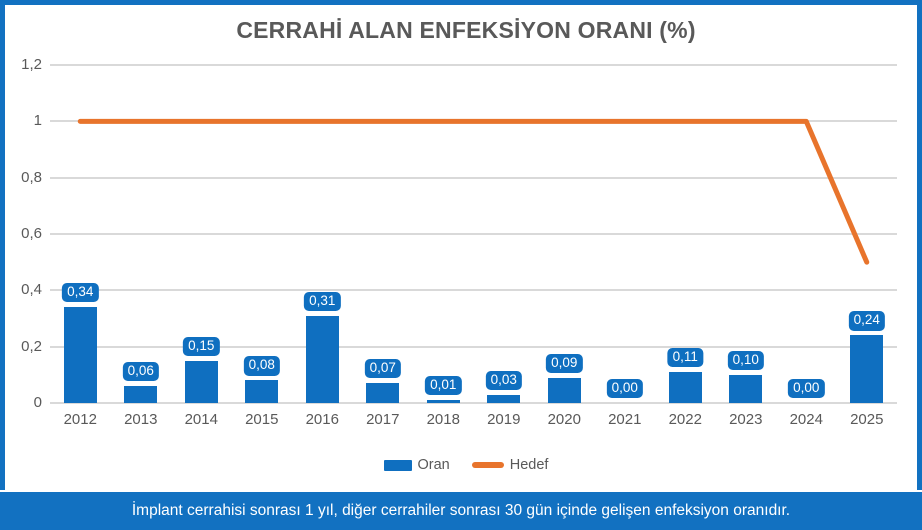 This screenshot has width=922, height=530. Describe the element at coordinates (201, 346) in the screenshot. I see `bar-data-label: 0,15` at that location.